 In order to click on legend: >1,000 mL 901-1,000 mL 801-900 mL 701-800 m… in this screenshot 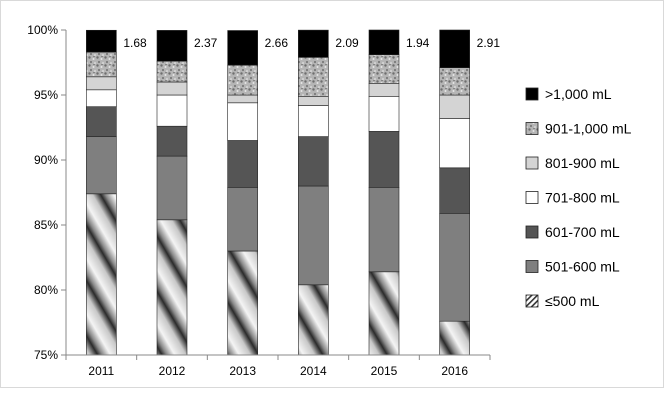, I will do `click(578, 197)`.